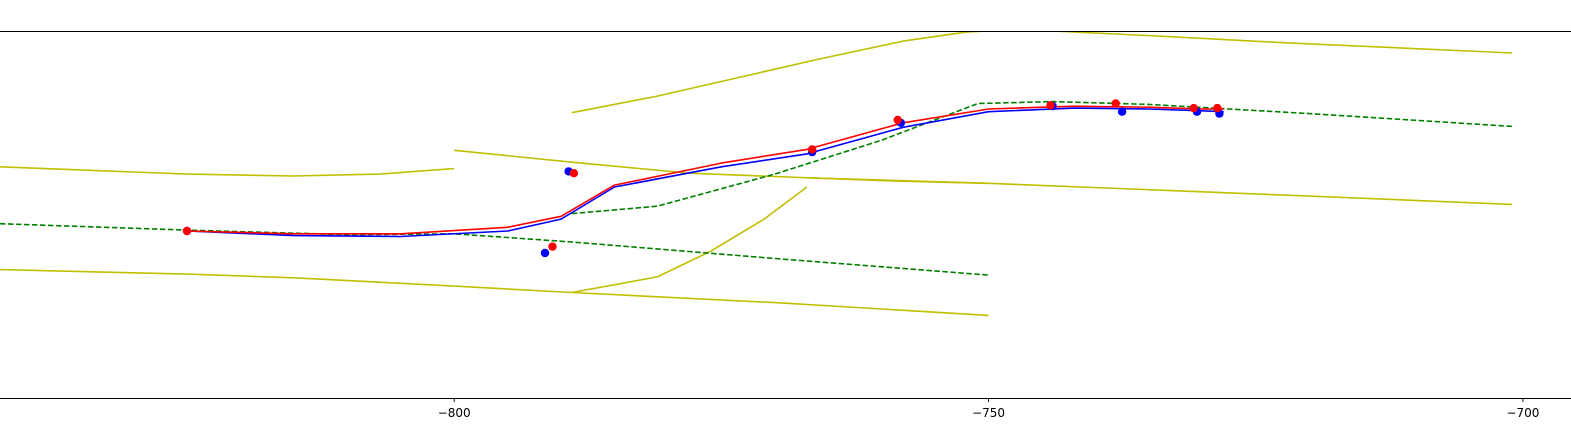 This screenshot has width=1571, height=430. What do you see at coordinates (988, 413) in the screenshot?
I see `x-tick-label-1: −750` at bounding box center [988, 413].